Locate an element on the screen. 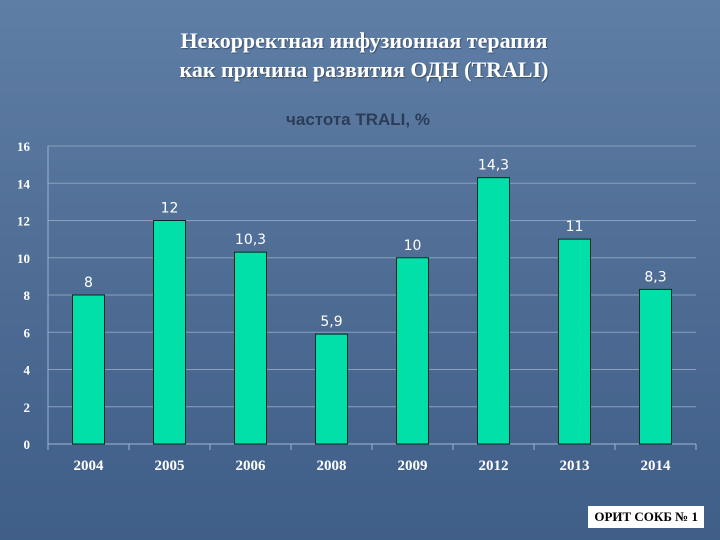  y-tick-label: 12 is located at coordinates (23, 221).